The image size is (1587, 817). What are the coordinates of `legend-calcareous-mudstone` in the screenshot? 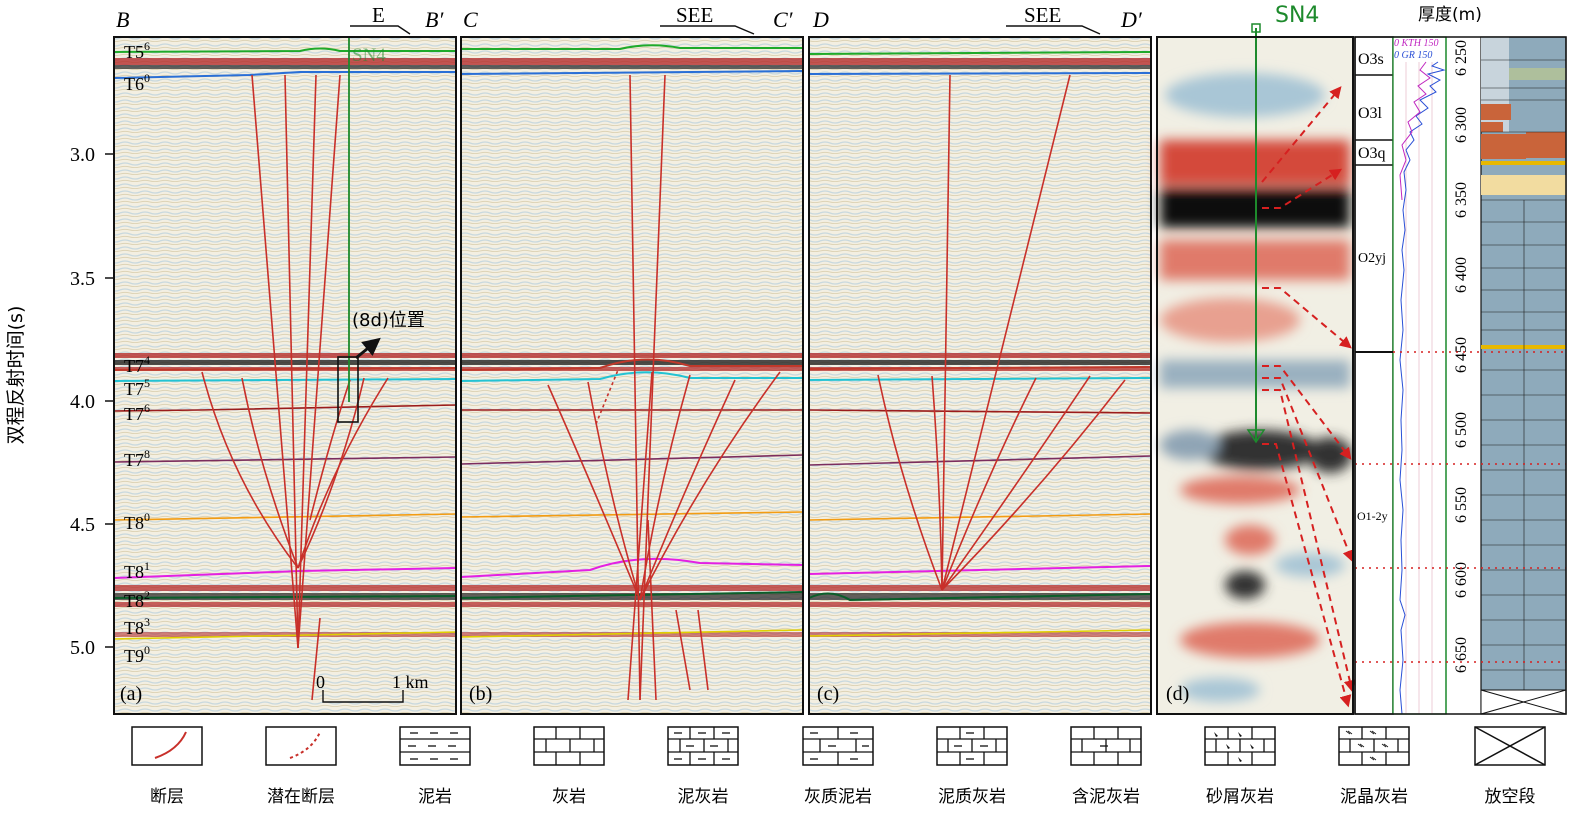 It's located at (838, 746).